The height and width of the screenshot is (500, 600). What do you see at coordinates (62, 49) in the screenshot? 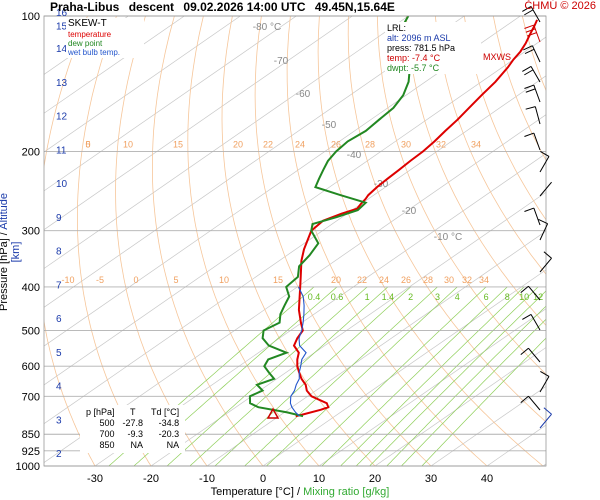
I see `altitude-tick-label: 14` at bounding box center [62, 49].